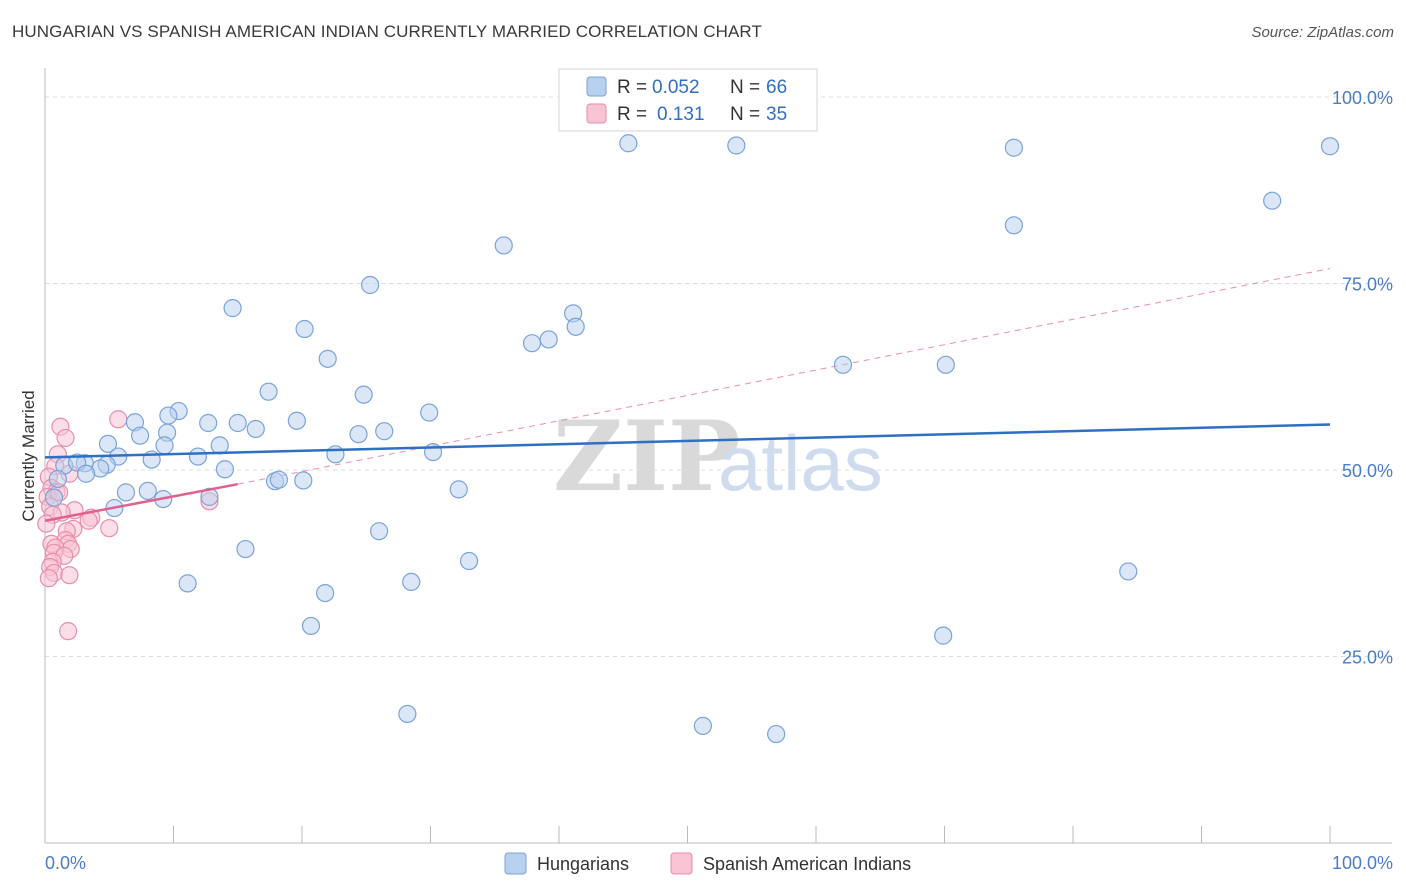 Image resolution: width=1406 pixels, height=892 pixels. I want to click on bottom-legend-swatch-hungarians, so click(515, 863).